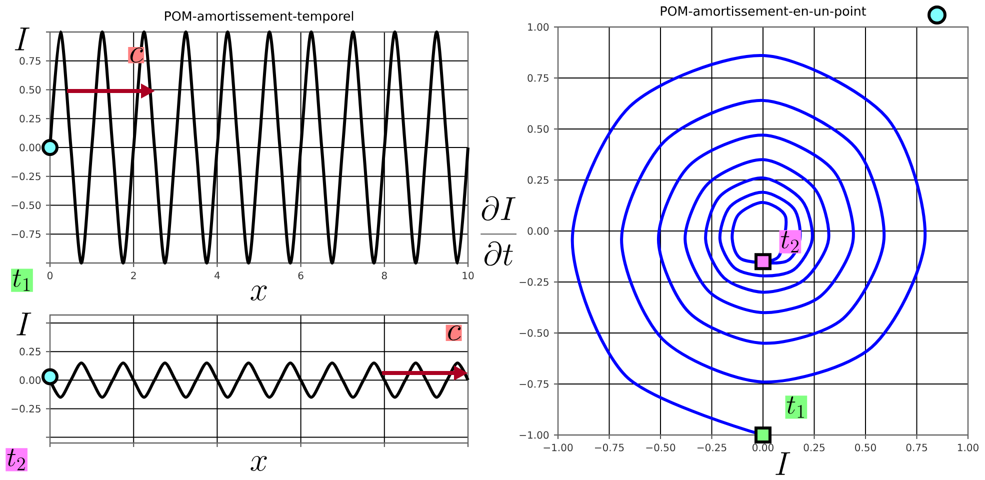 The width and height of the screenshot is (985, 480). What do you see at coordinates (763, 12) in the screenshot?
I see `chart-title: POM-amortissement-en-un-point` at bounding box center [763, 12].